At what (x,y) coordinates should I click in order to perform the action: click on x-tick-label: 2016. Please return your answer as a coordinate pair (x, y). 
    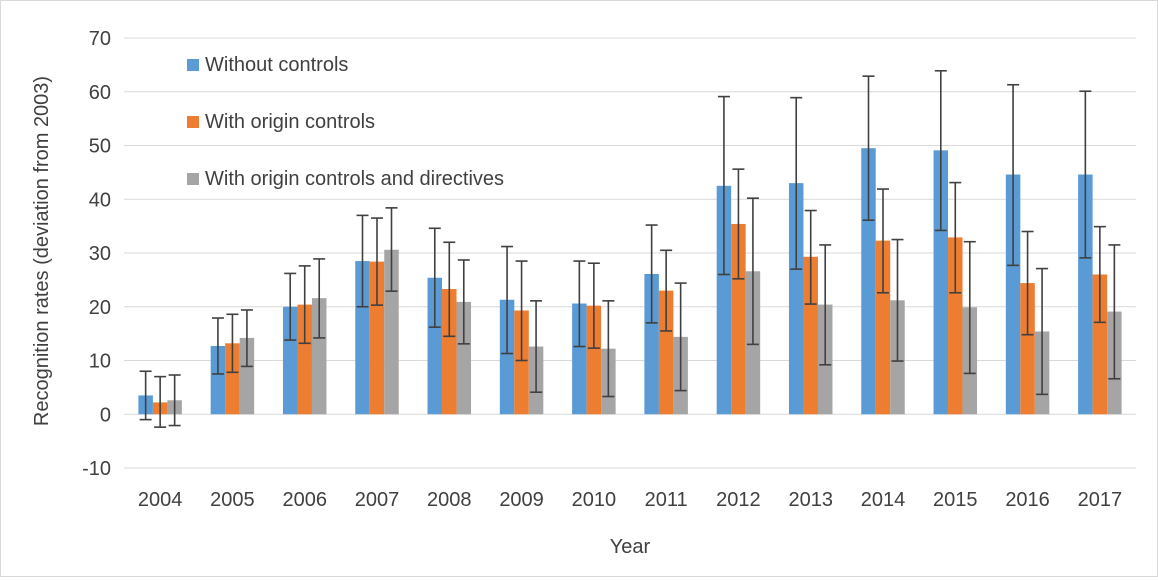
    Looking at the image, I should click on (1027, 500).